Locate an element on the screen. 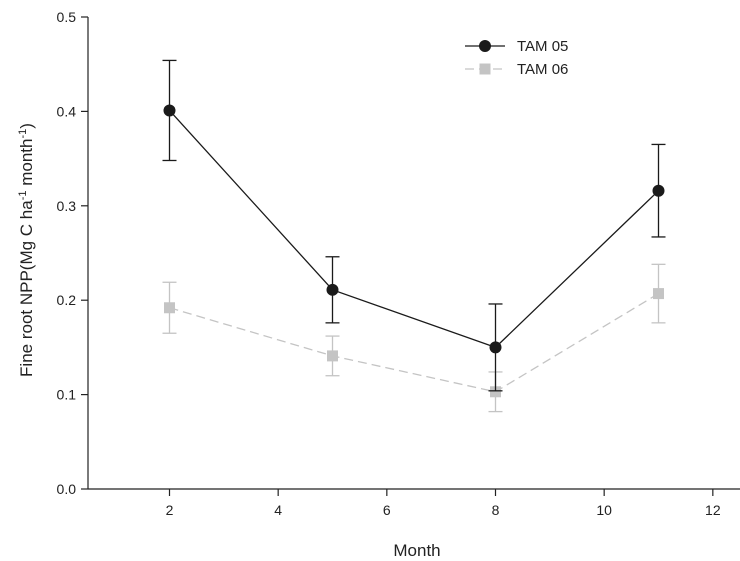 This screenshot has height=561, width=740. y-tick-label: 0.2 is located at coordinates (67, 300).